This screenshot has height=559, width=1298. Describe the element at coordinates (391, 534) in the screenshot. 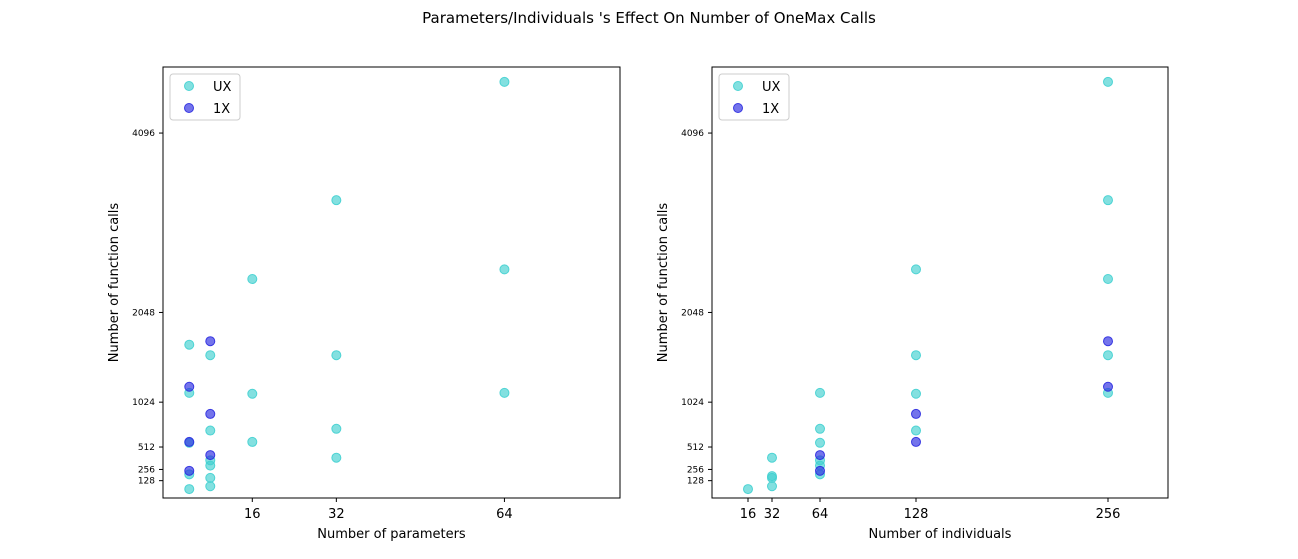

I see `x-axis-label: Number of parameters` at that location.